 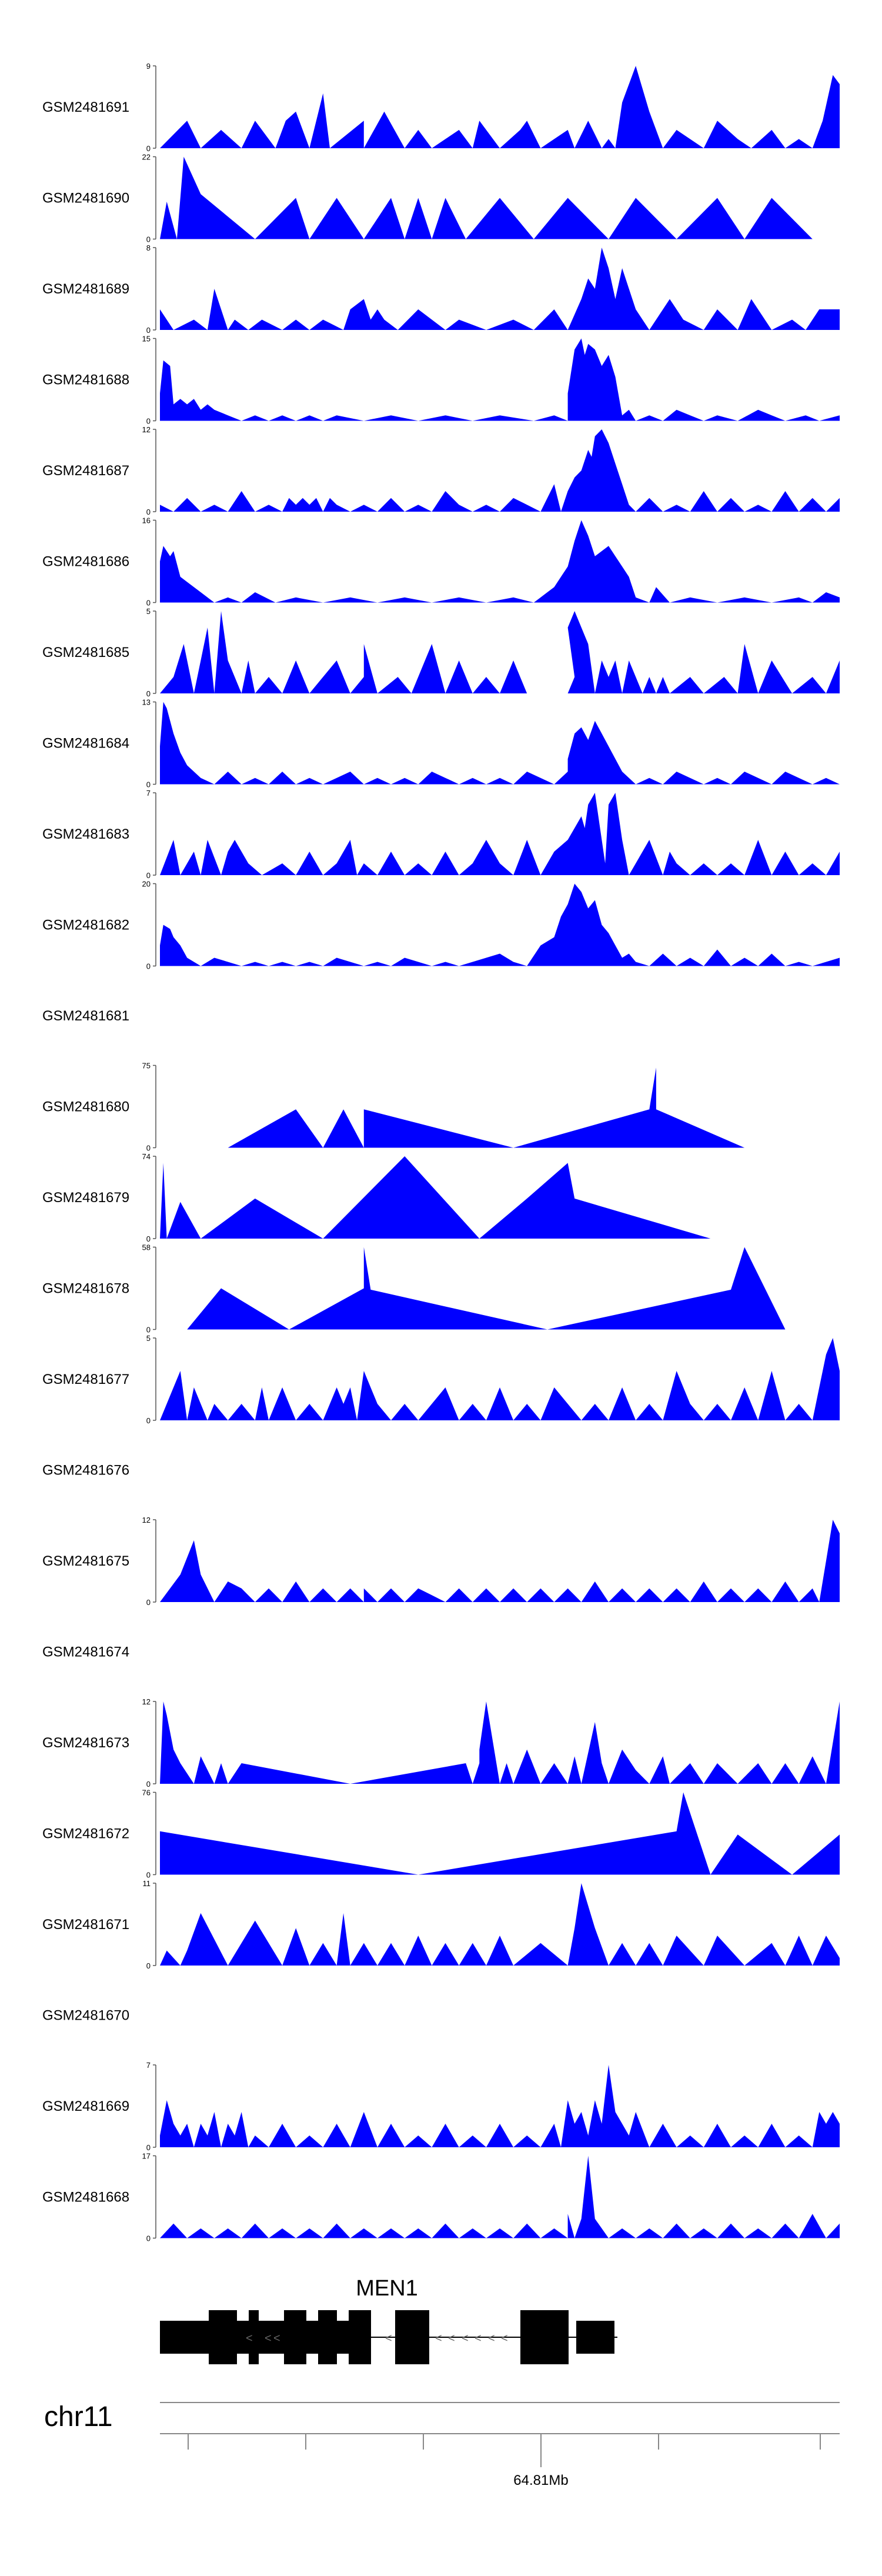 I want to click on track-GSM2481678: GSM2481678 58 0, so click(x=414, y=1288).